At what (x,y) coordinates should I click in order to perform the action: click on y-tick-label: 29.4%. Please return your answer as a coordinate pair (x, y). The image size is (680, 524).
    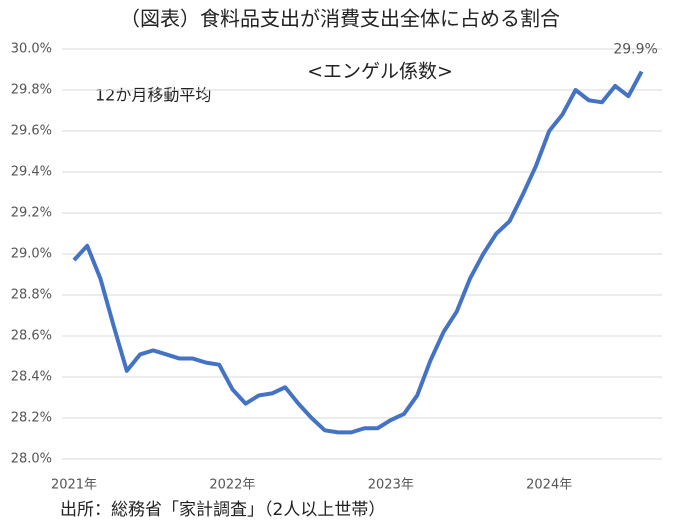
    Looking at the image, I should click on (31, 172).